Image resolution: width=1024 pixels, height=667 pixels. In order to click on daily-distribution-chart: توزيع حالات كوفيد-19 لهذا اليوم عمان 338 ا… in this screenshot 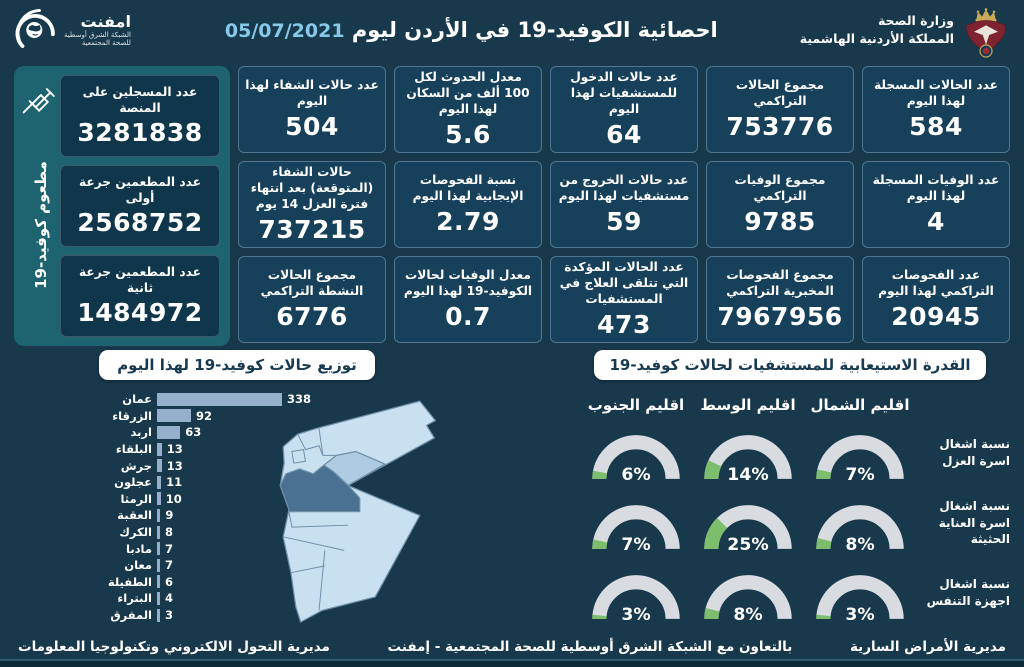, I will do `click(237, 486)`.